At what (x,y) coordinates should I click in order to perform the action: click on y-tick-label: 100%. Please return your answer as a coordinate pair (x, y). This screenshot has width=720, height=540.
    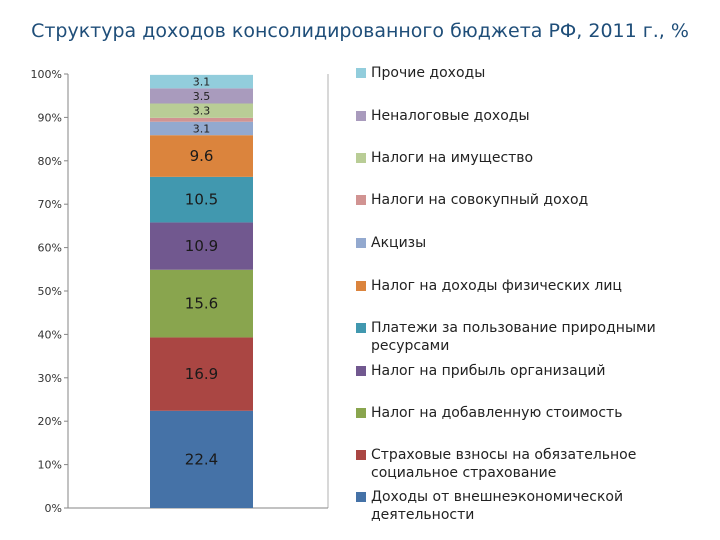
    Looking at the image, I should click on (46, 74).